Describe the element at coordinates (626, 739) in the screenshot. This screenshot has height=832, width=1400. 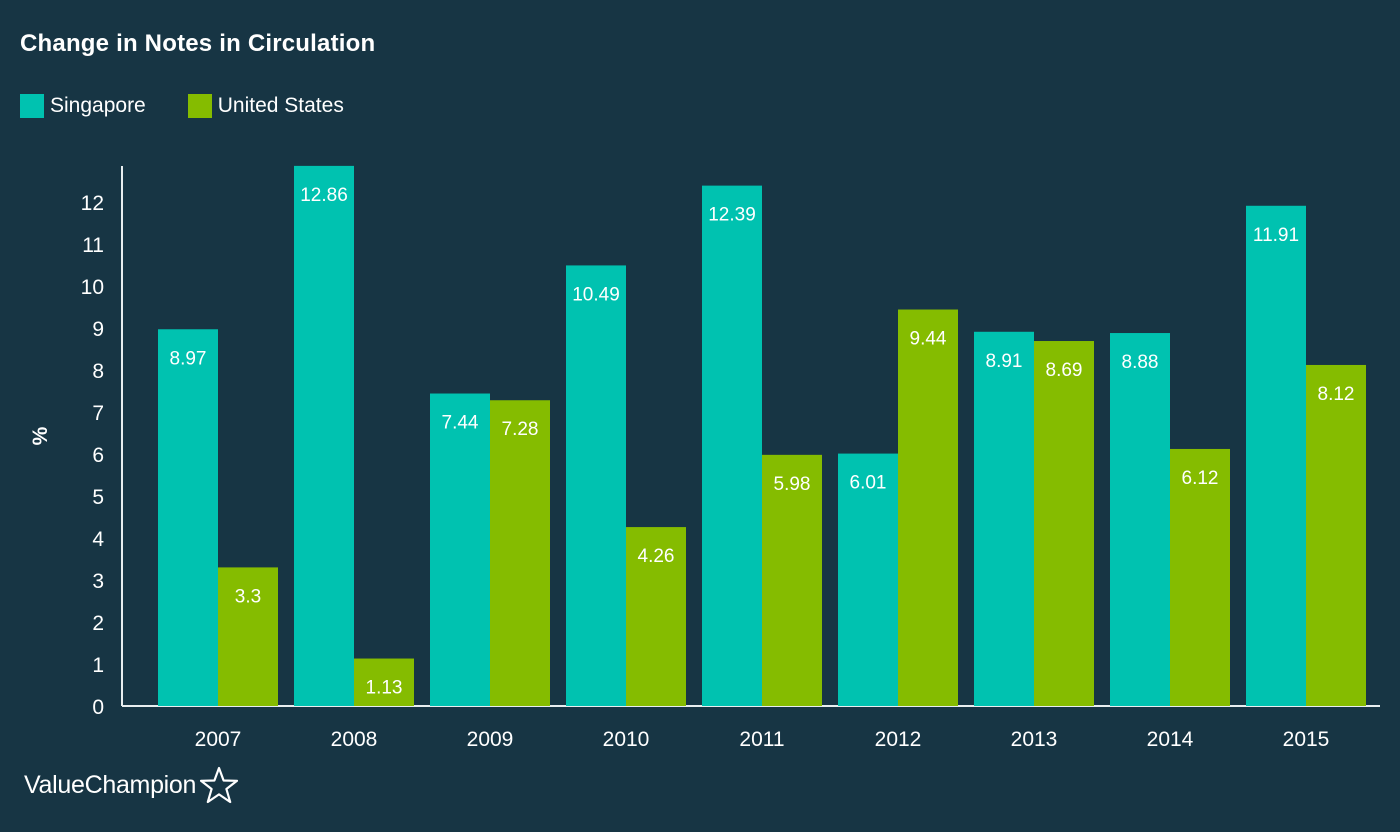
I see `x-tick-label: 2010` at that location.